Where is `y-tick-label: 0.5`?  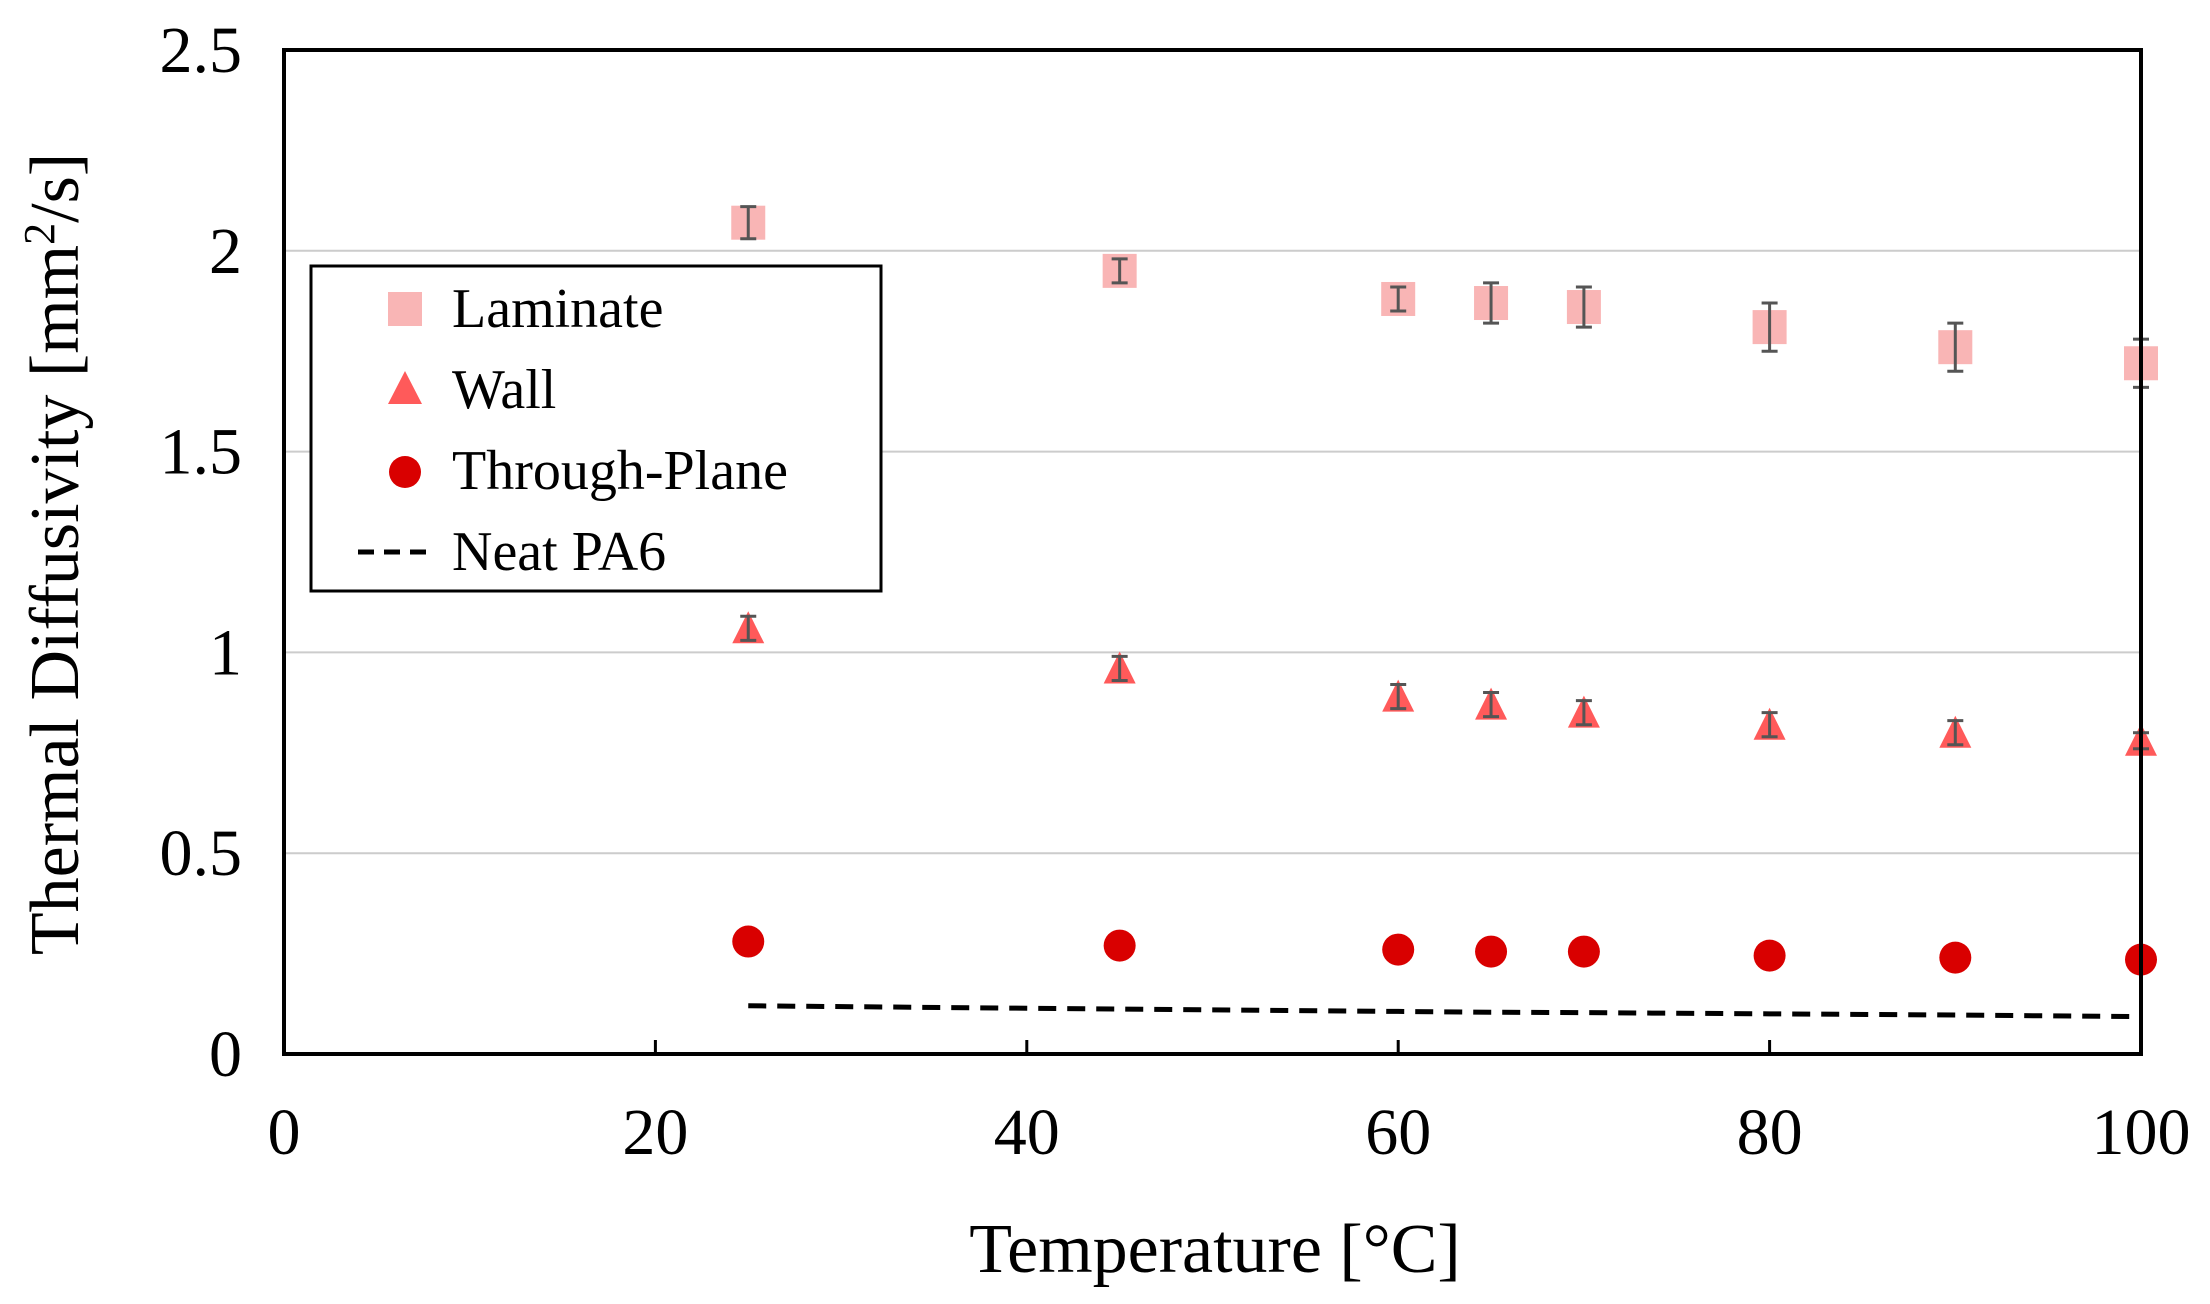 y-tick-label: 0.5 is located at coordinates (201, 853).